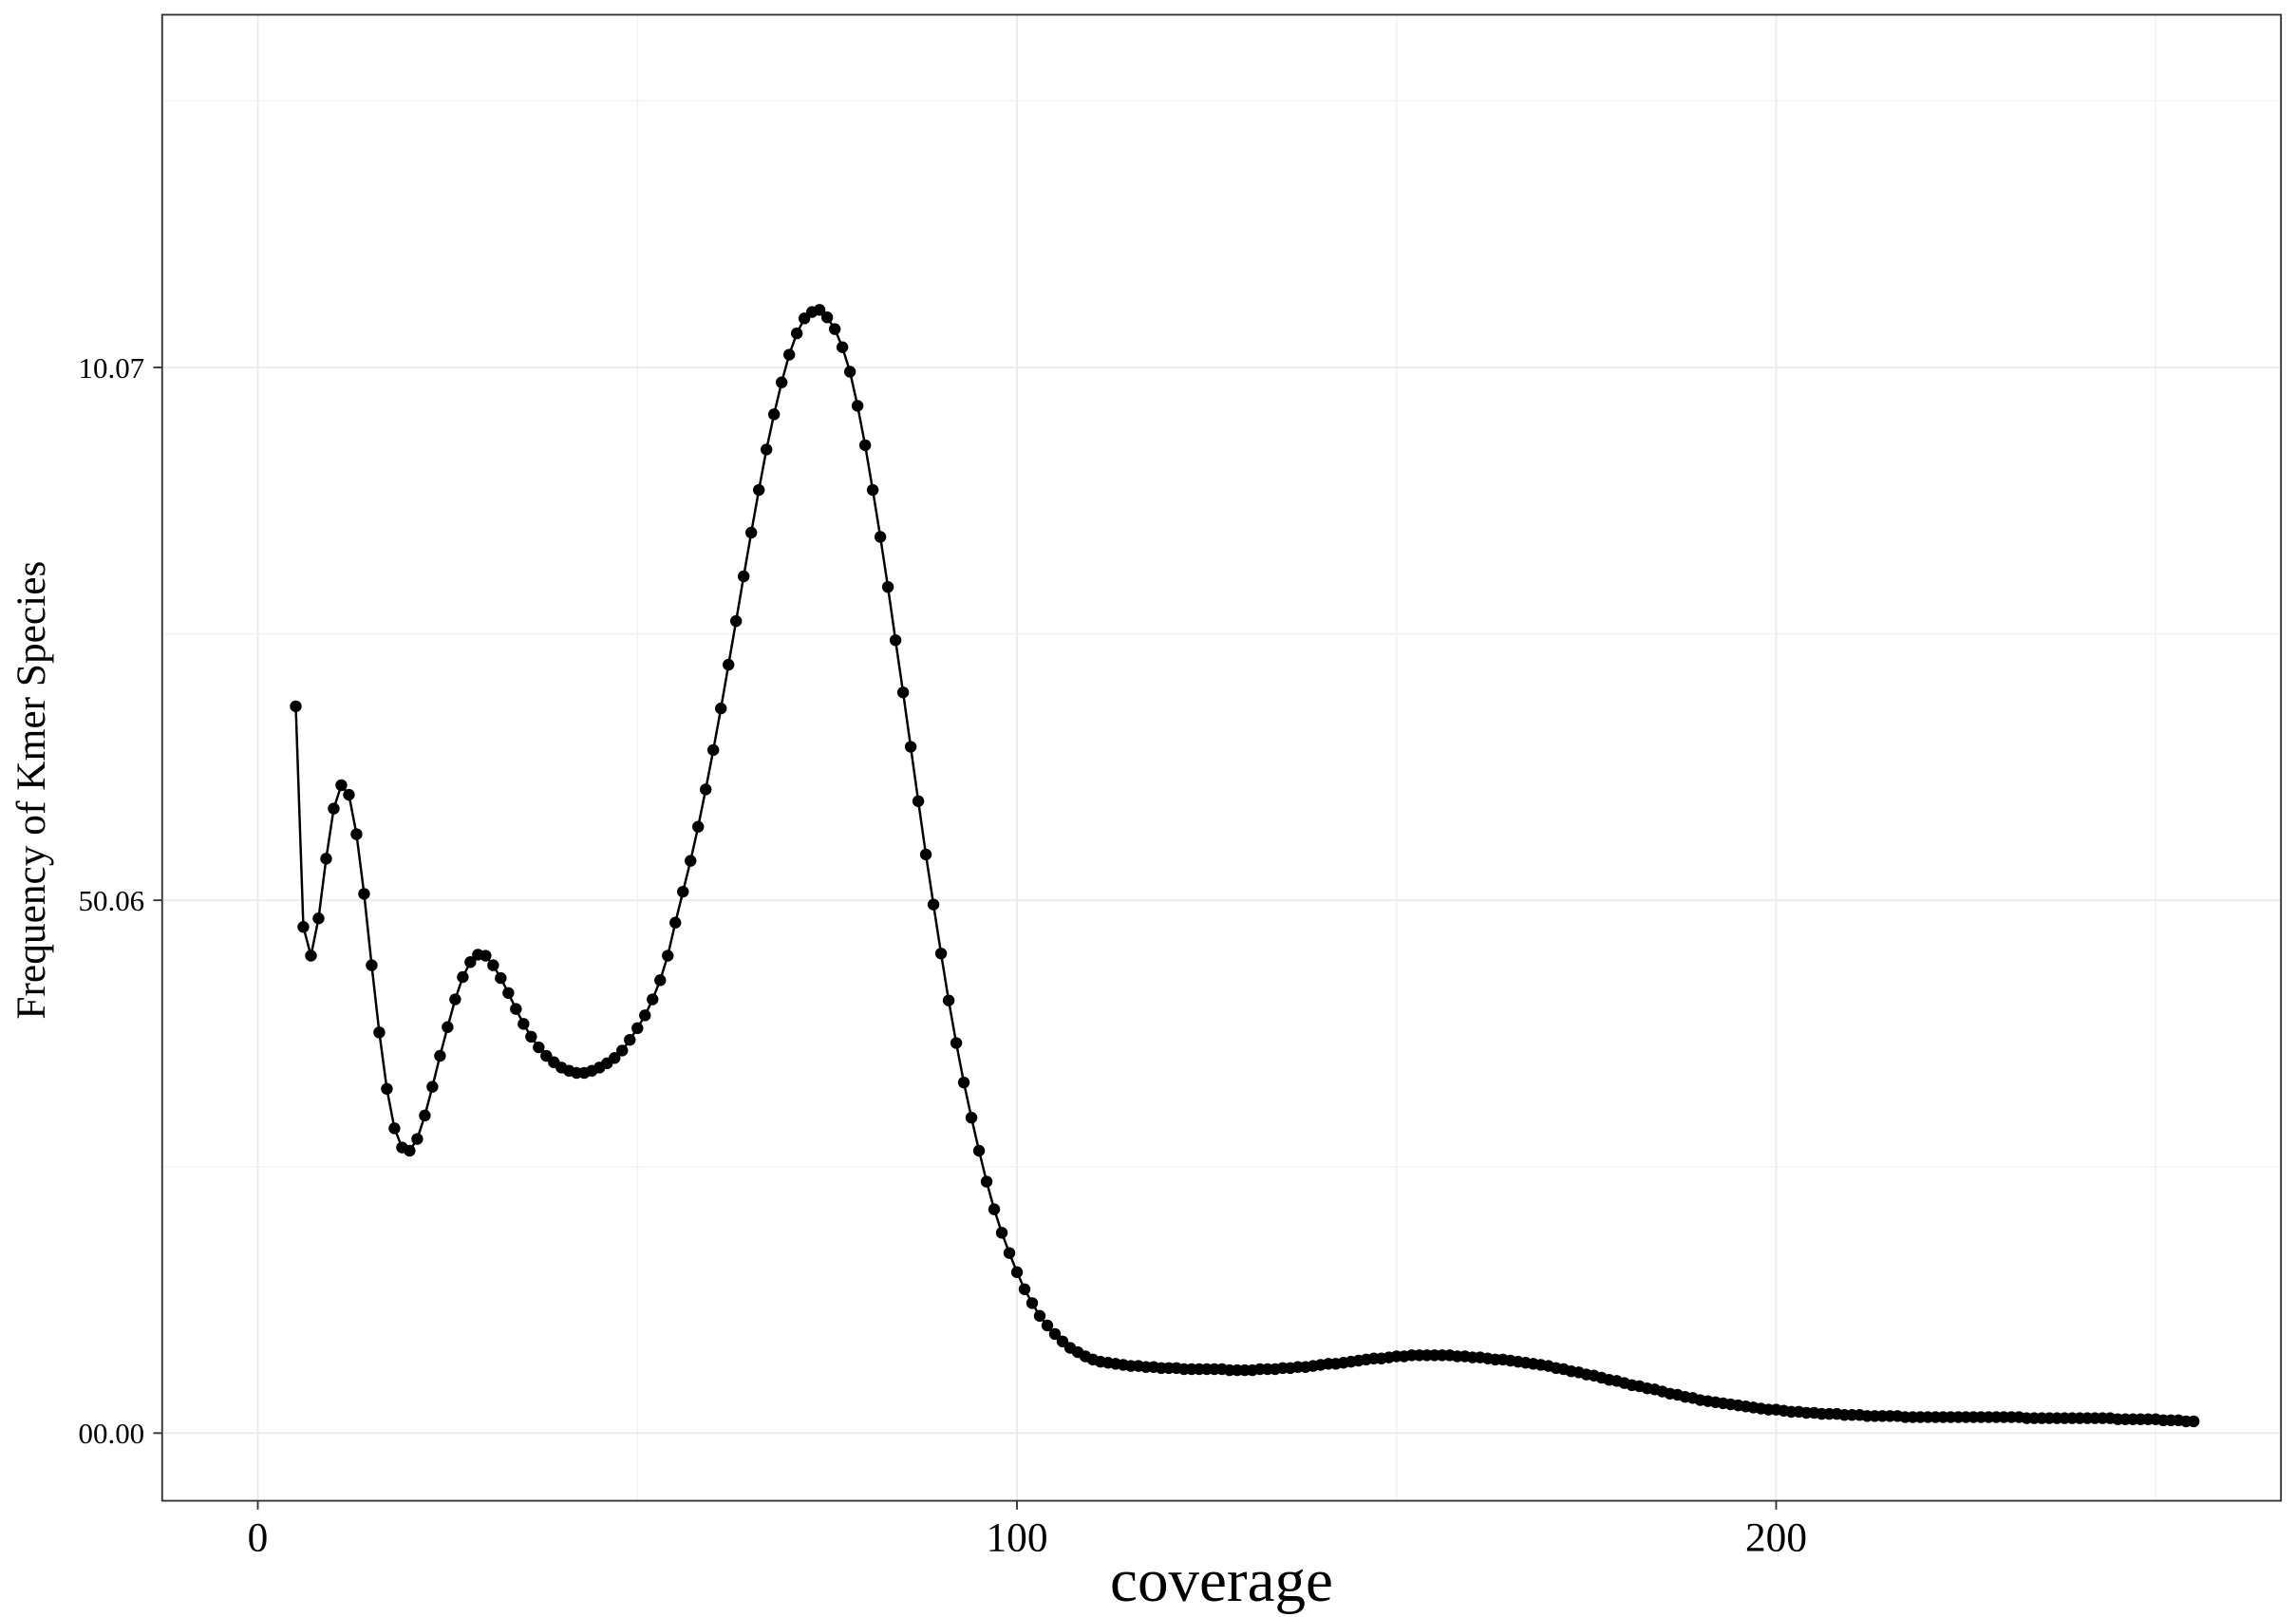 Image resolution: width=2296 pixels, height=1617 pixels. Describe the element at coordinates (111, 368) in the screenshot. I see `y-tick-label: 10.07` at that location.